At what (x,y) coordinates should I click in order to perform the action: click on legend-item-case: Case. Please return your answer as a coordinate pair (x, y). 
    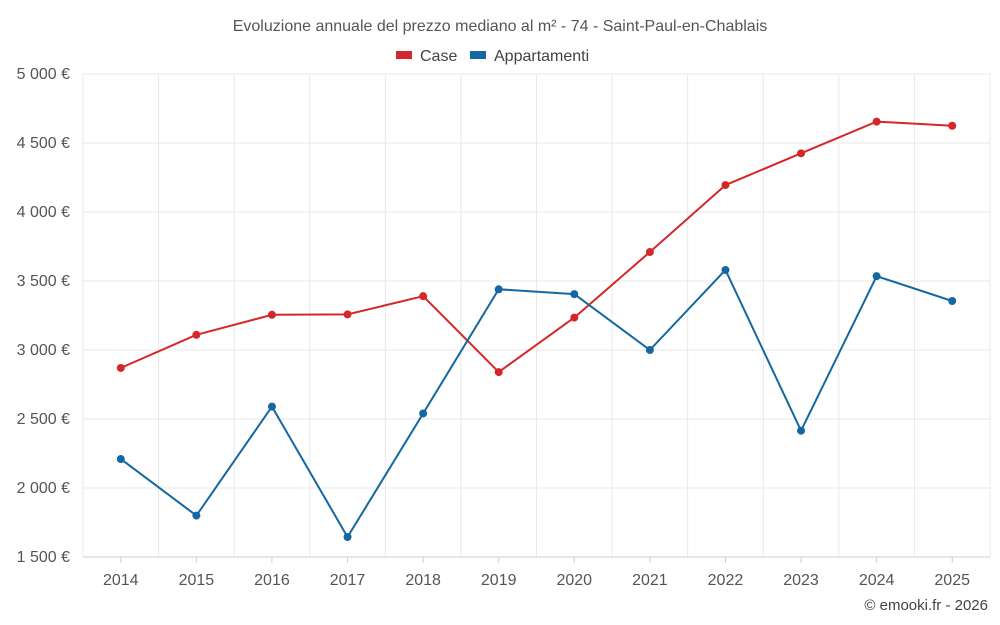
    Looking at the image, I should click on (426, 56).